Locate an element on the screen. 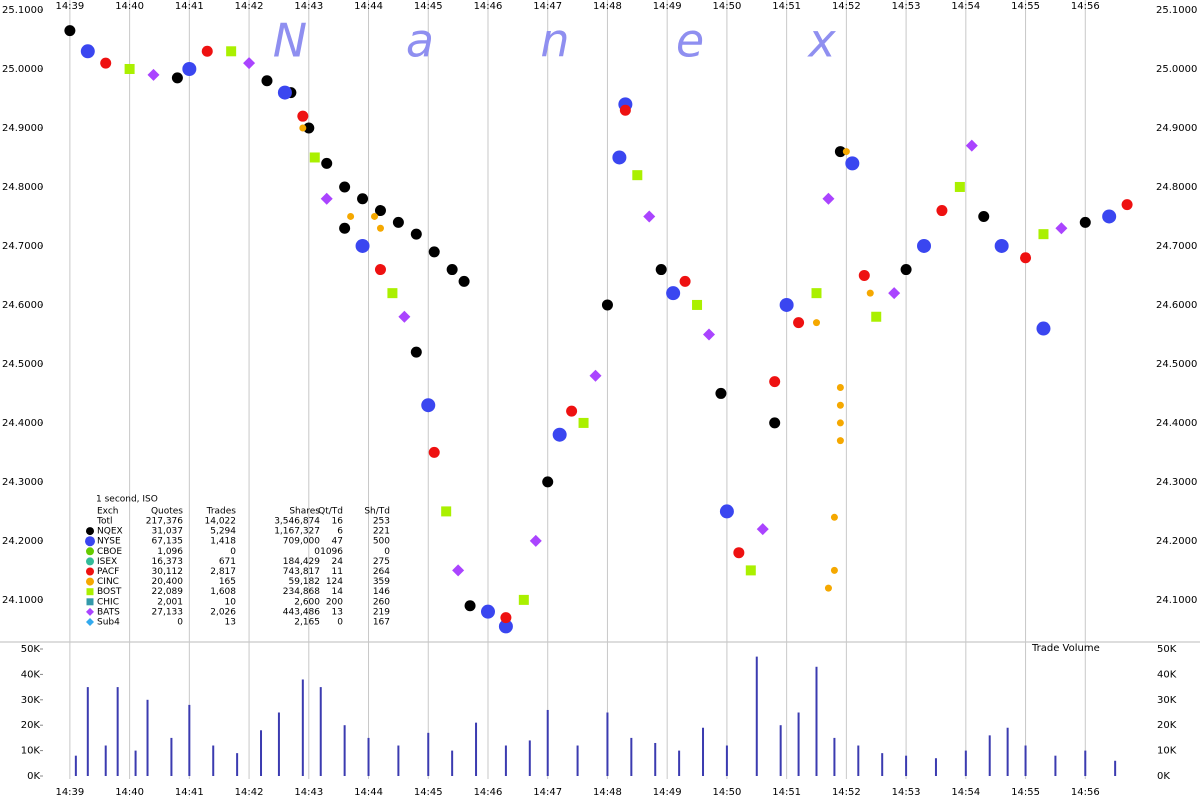 The height and width of the screenshot is (800, 1200). y-tick-label-right: 24.4000 is located at coordinates (1176, 423).